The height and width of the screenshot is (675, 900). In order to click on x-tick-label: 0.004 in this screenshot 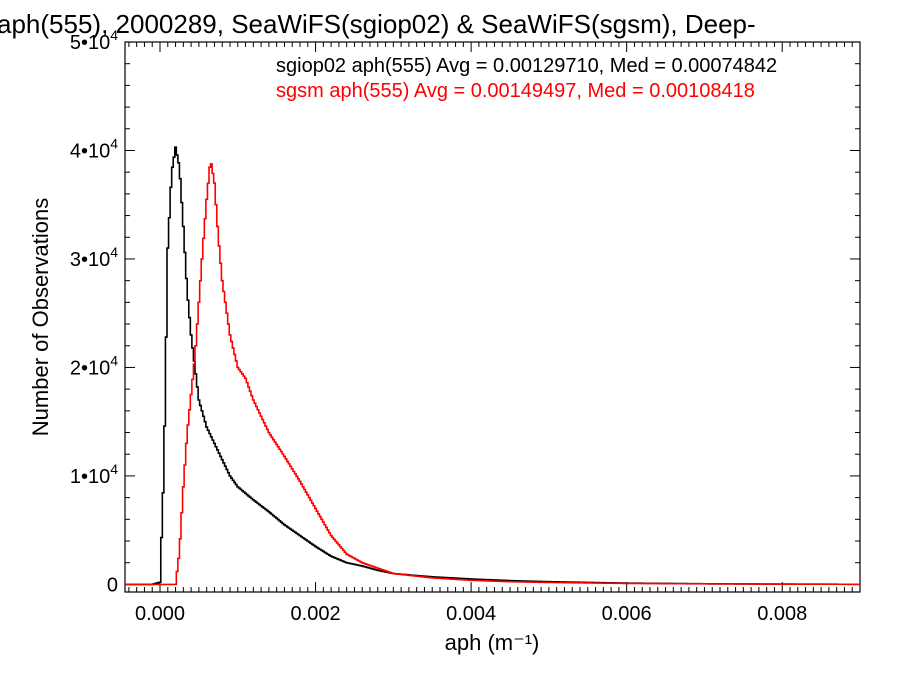, I will do `click(471, 614)`.